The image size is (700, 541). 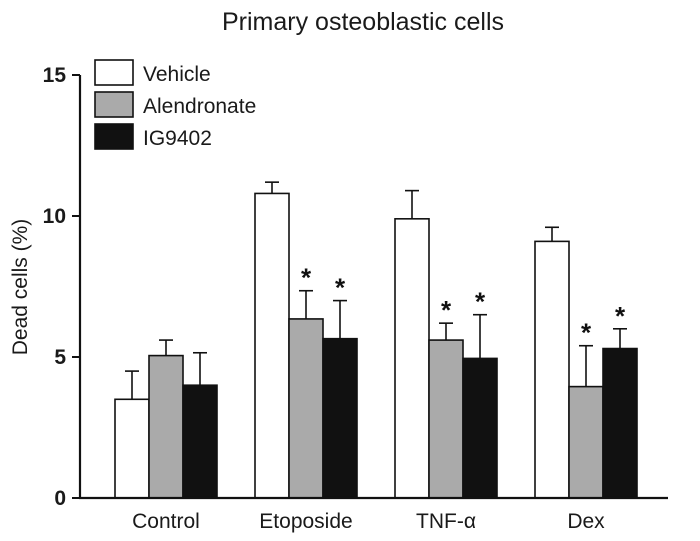 I want to click on x-ticks-layer: Control Etoposide TNF-α Dex, so click(x=368, y=521).